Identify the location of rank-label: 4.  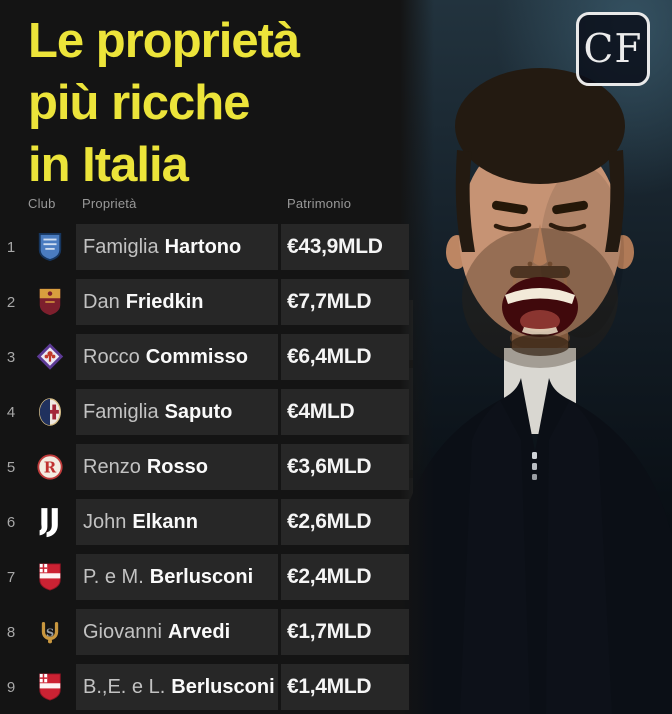
(11, 412).